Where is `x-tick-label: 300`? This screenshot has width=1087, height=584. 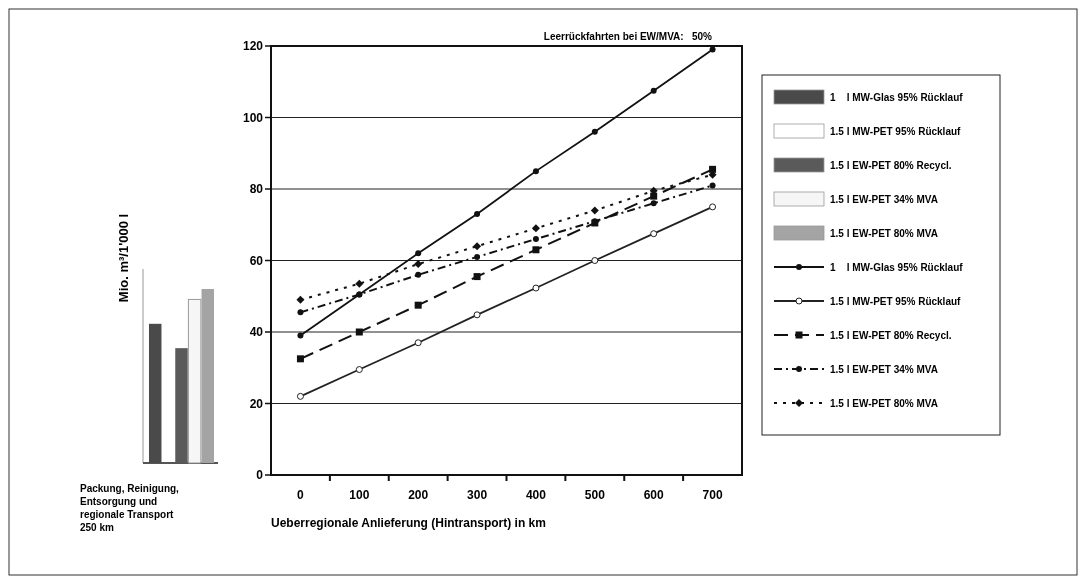 x-tick-label: 300 is located at coordinates (477, 495).